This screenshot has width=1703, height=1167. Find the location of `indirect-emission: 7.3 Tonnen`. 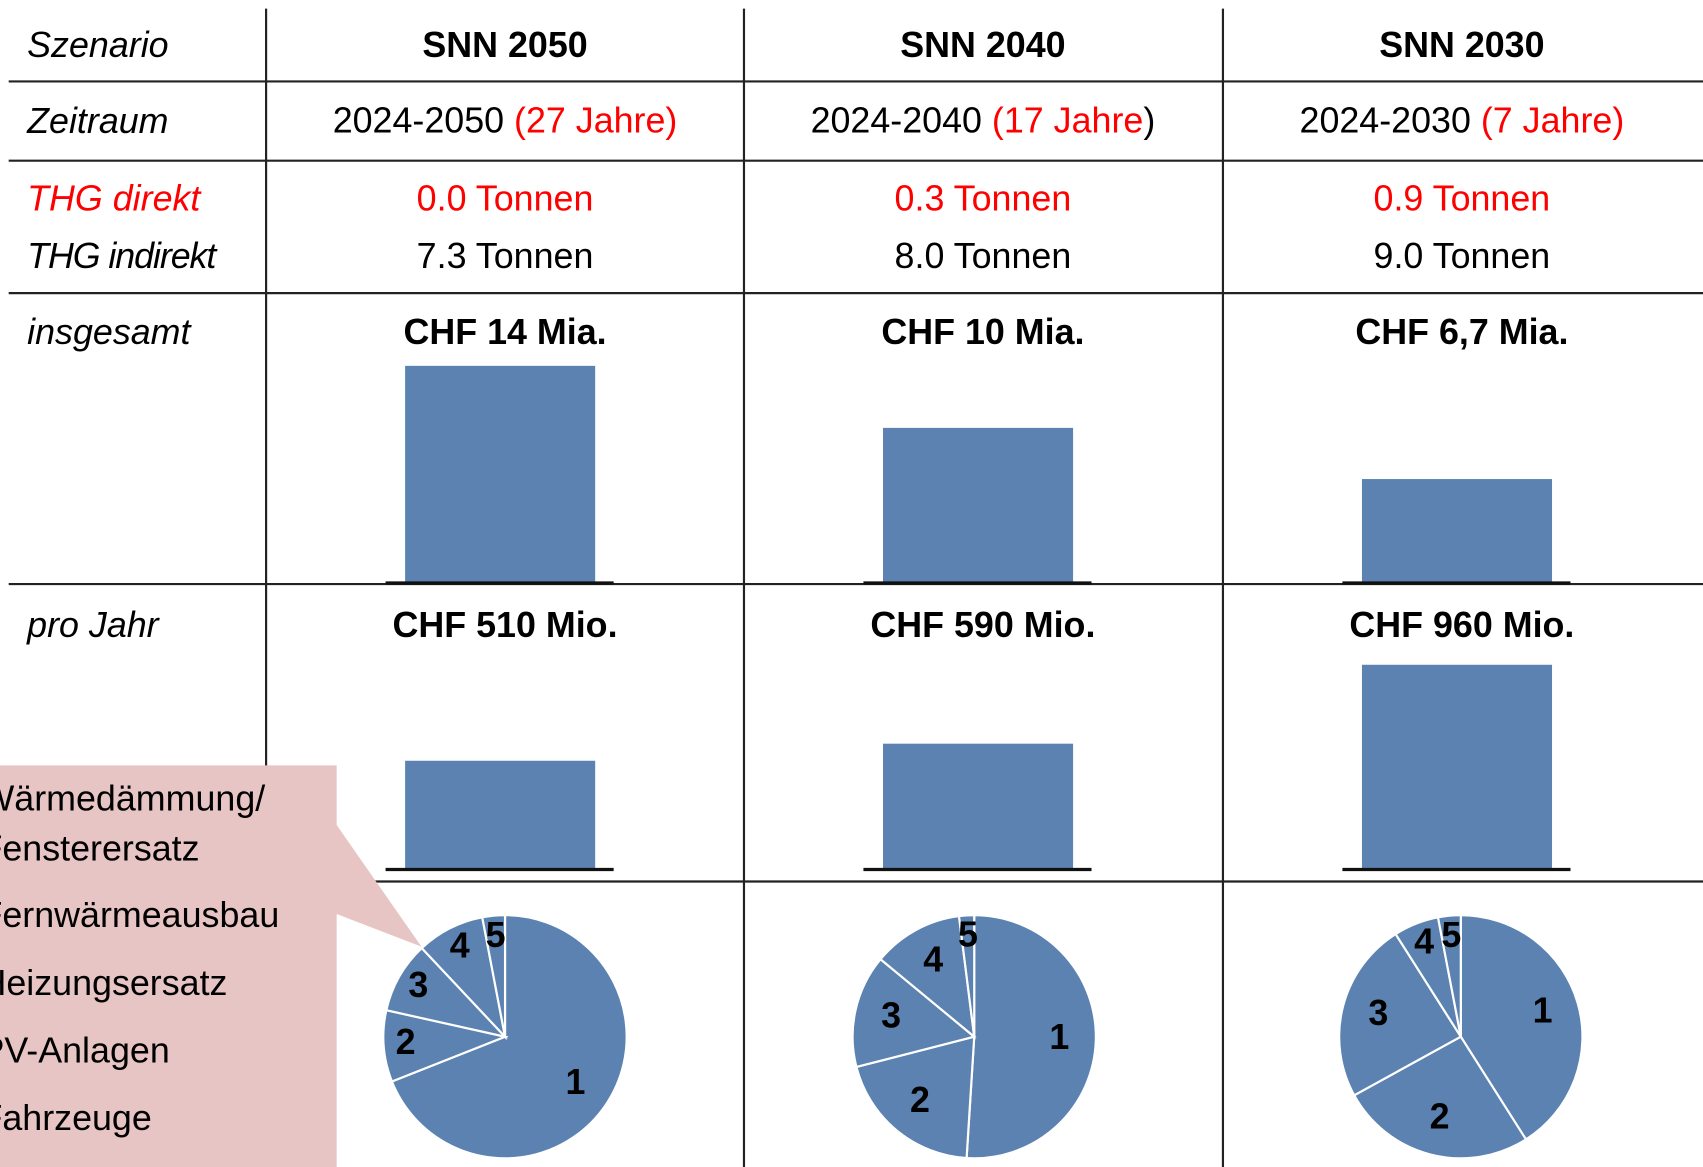

indirect-emission: 7.3 Tonnen is located at coordinates (505, 256).